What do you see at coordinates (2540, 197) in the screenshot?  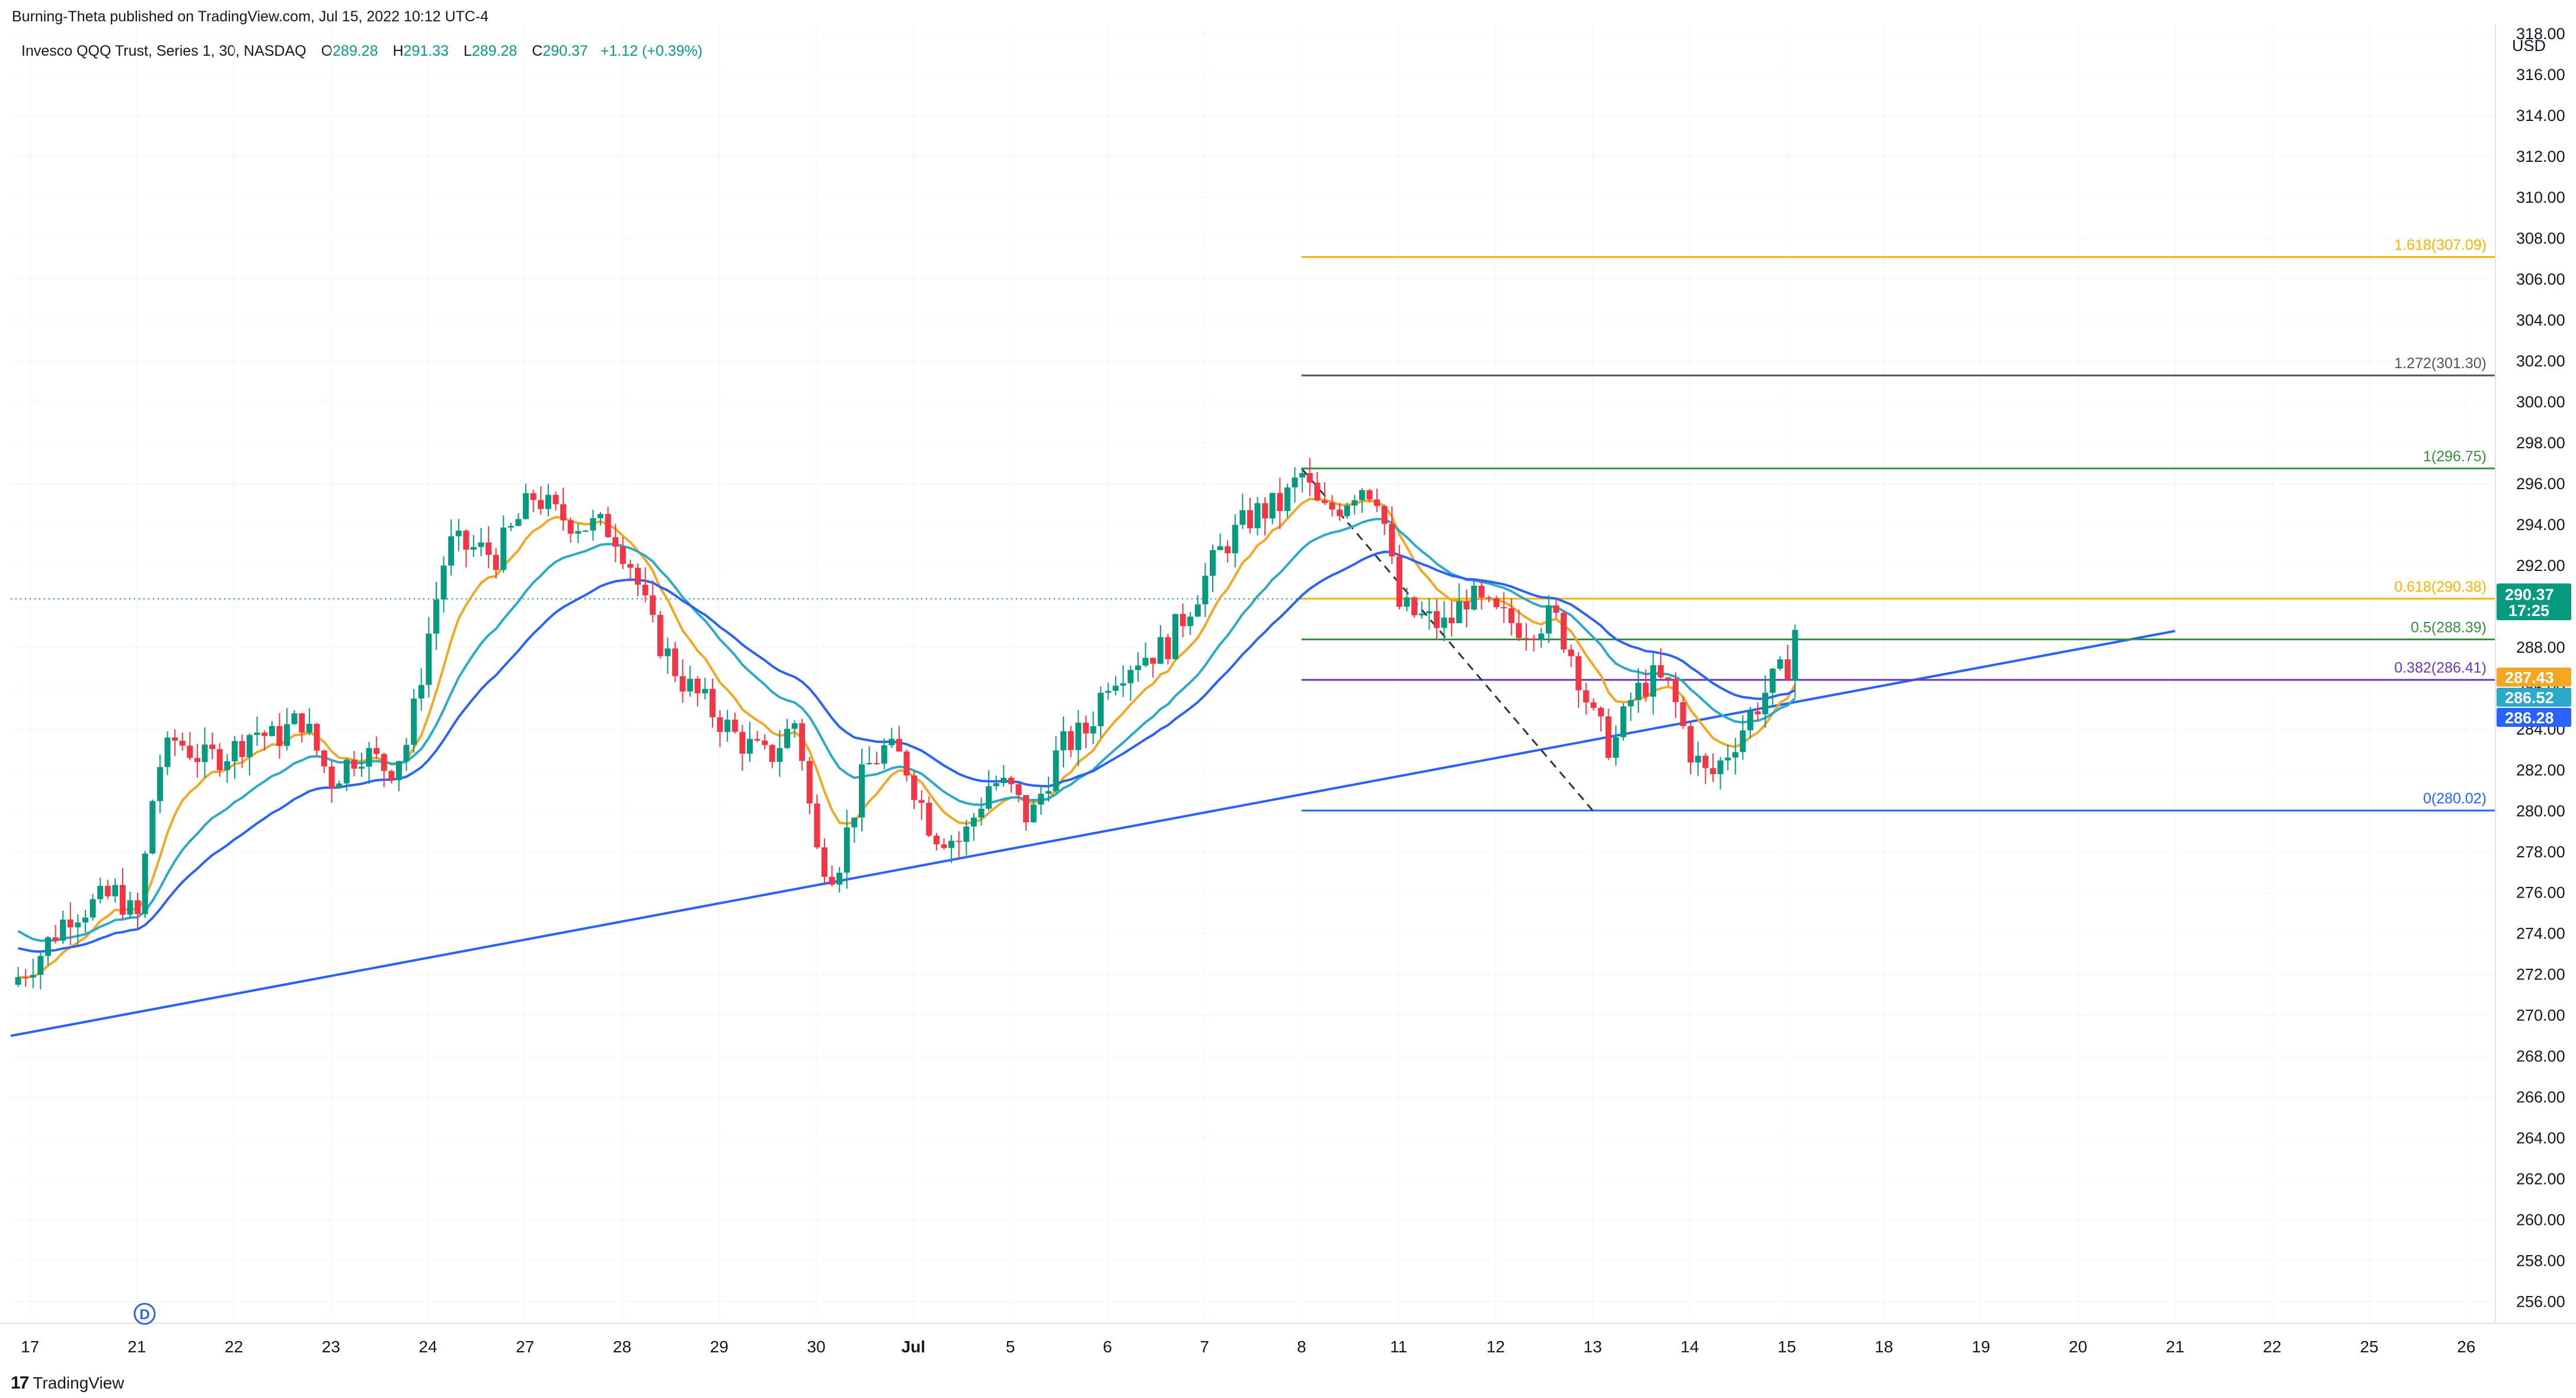 I see `price-tick-label: 310.00` at bounding box center [2540, 197].